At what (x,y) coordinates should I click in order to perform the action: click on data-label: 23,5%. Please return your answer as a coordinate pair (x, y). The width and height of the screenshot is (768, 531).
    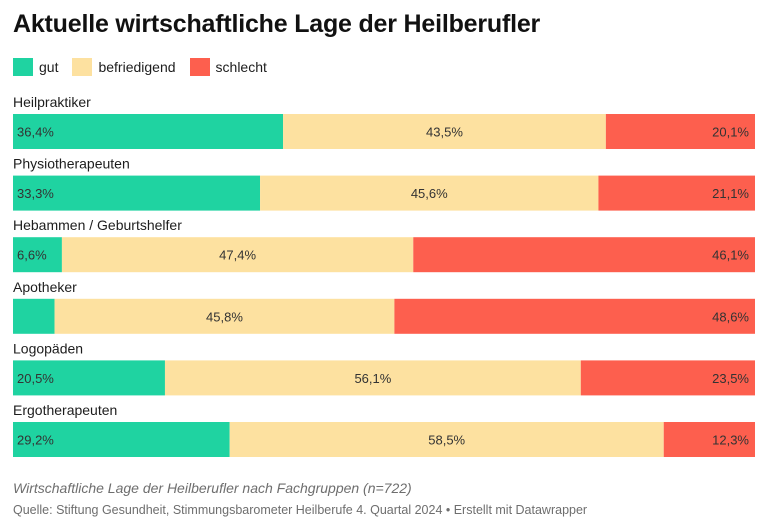
    Looking at the image, I should click on (730, 378).